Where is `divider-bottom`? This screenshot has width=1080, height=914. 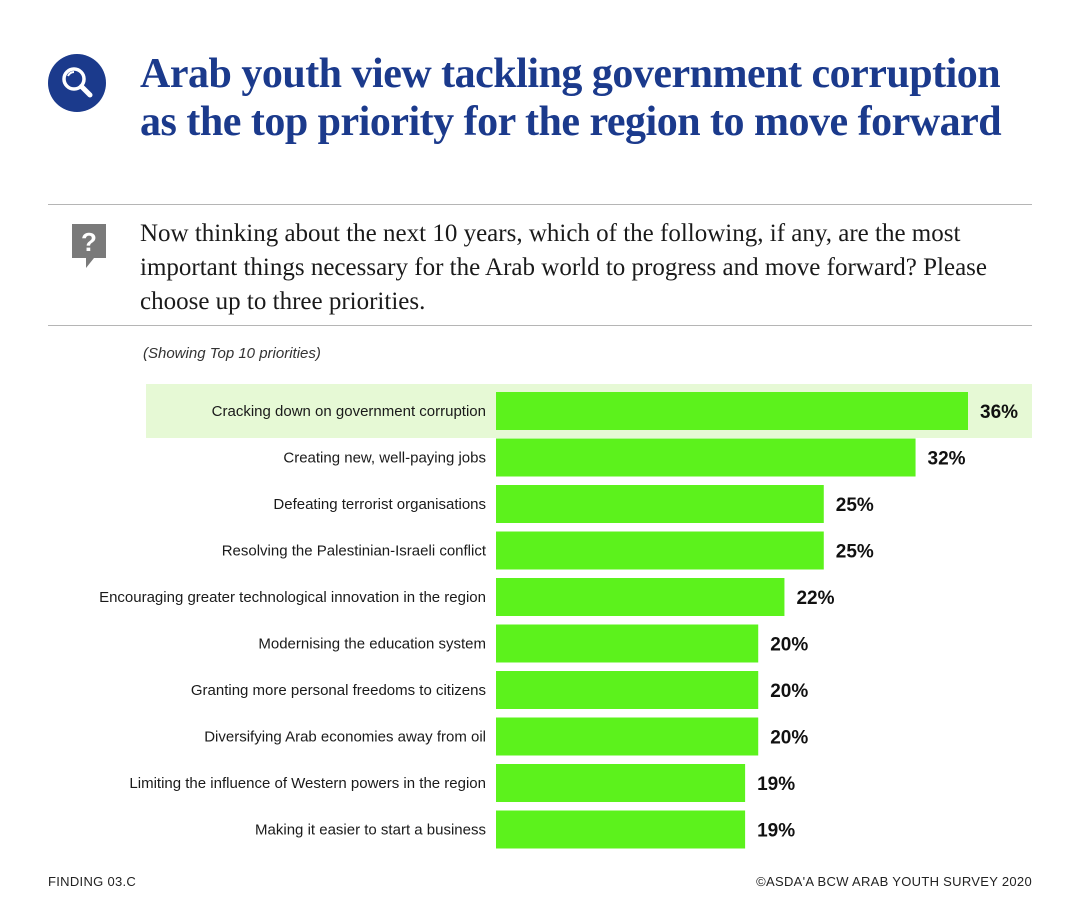 divider-bottom is located at coordinates (540, 325).